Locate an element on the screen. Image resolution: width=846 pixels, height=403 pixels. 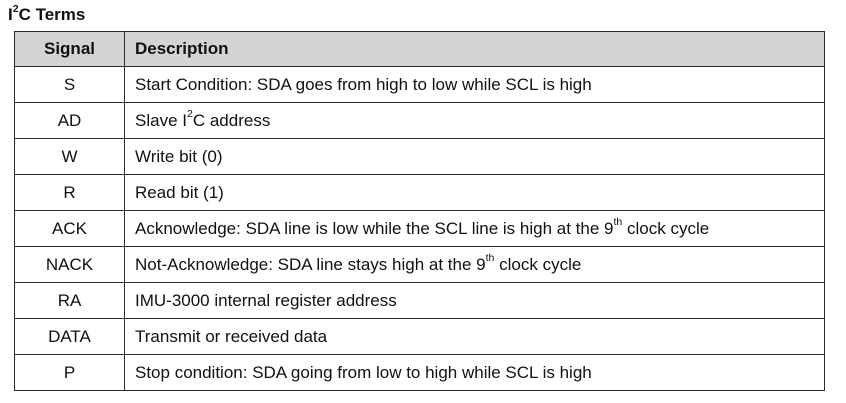
page-title: I2C Terms is located at coordinates (47, 14).